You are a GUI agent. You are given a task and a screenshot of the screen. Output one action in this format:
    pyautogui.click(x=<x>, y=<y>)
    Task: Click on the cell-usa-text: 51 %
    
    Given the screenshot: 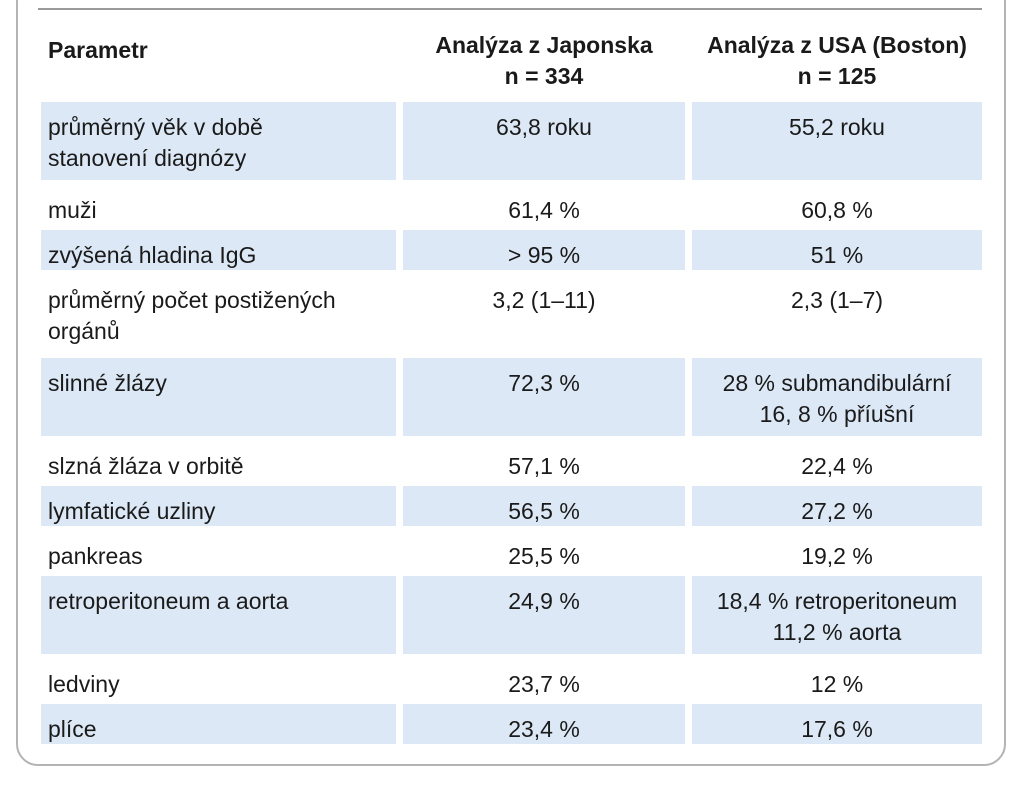 What is the action you would take?
    pyautogui.click(x=837, y=255)
    